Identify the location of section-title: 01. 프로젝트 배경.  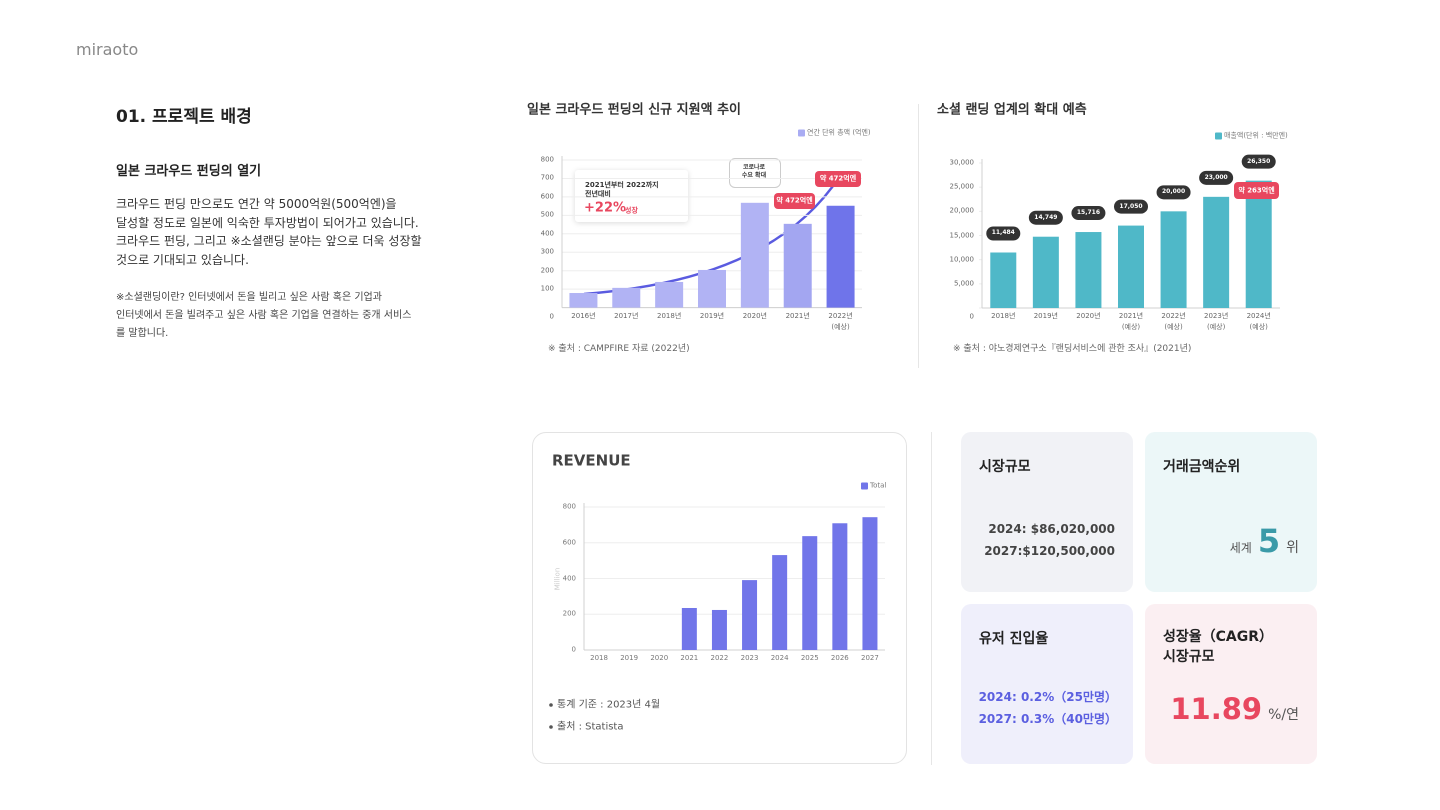
(184, 117).